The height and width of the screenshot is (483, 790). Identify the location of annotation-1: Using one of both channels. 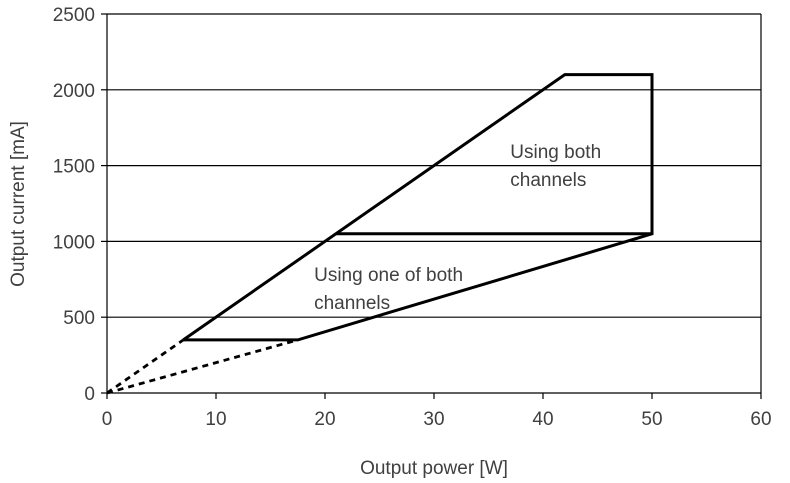
(388, 289).